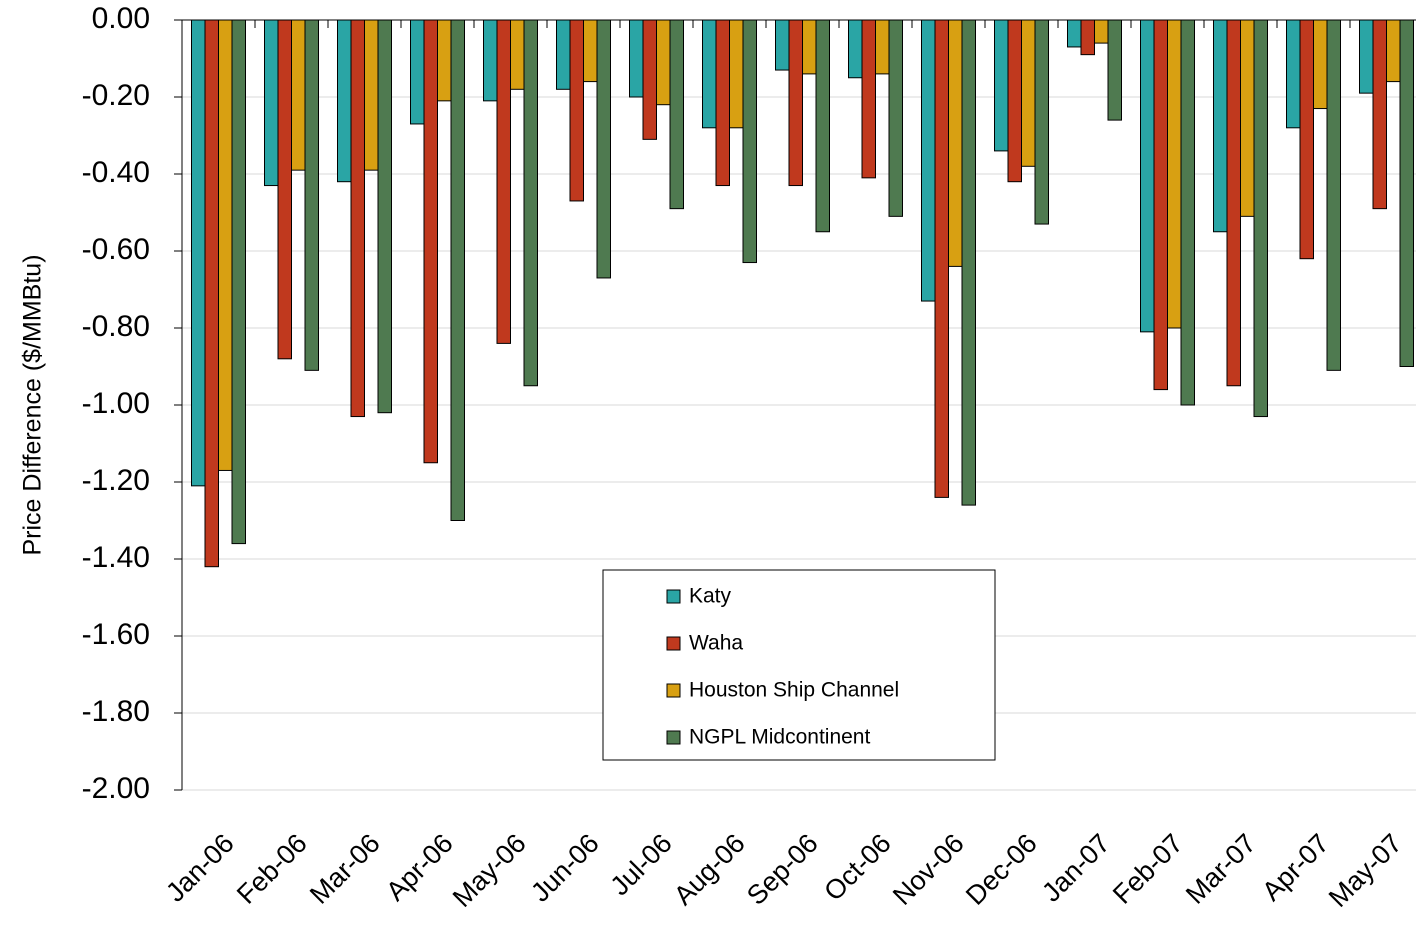  Describe the element at coordinates (419, 867) in the screenshot. I see `x-tick-label: Apr-06` at that location.